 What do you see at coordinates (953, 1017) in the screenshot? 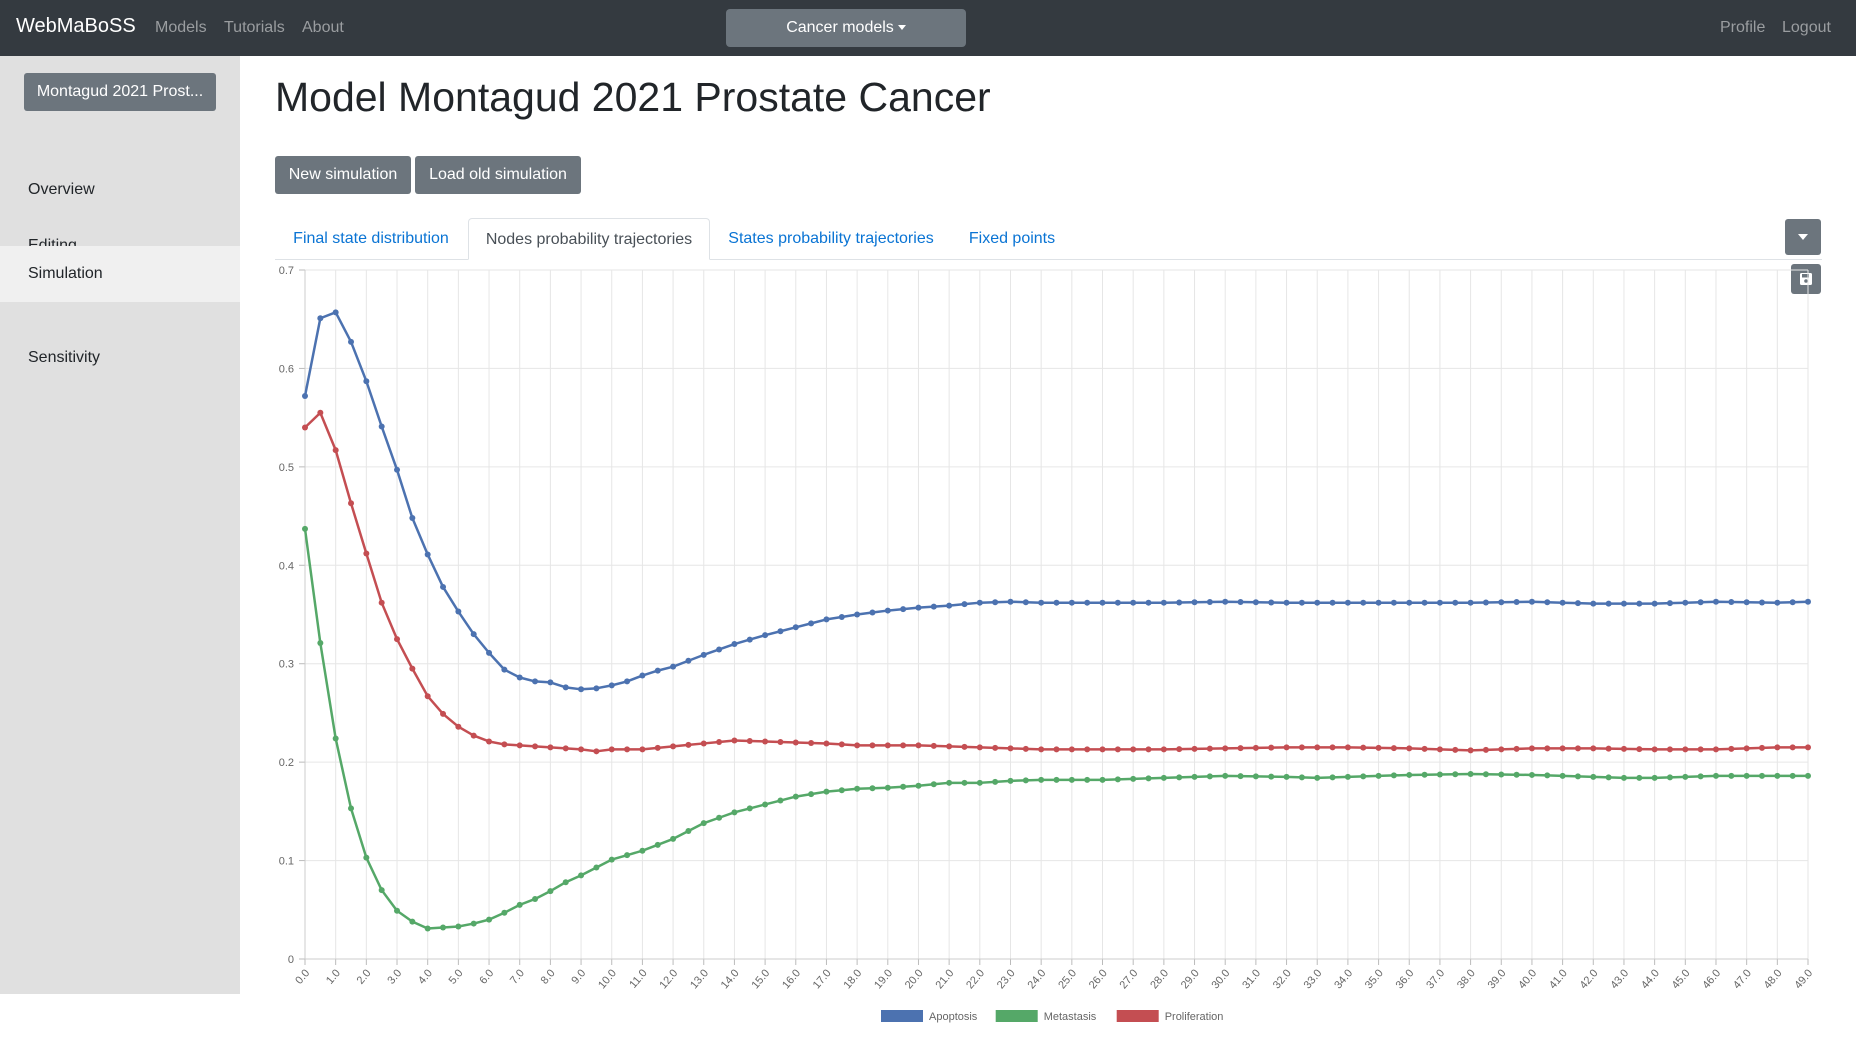
I see `legend-label-apoptosis: Apoptosis` at bounding box center [953, 1017].